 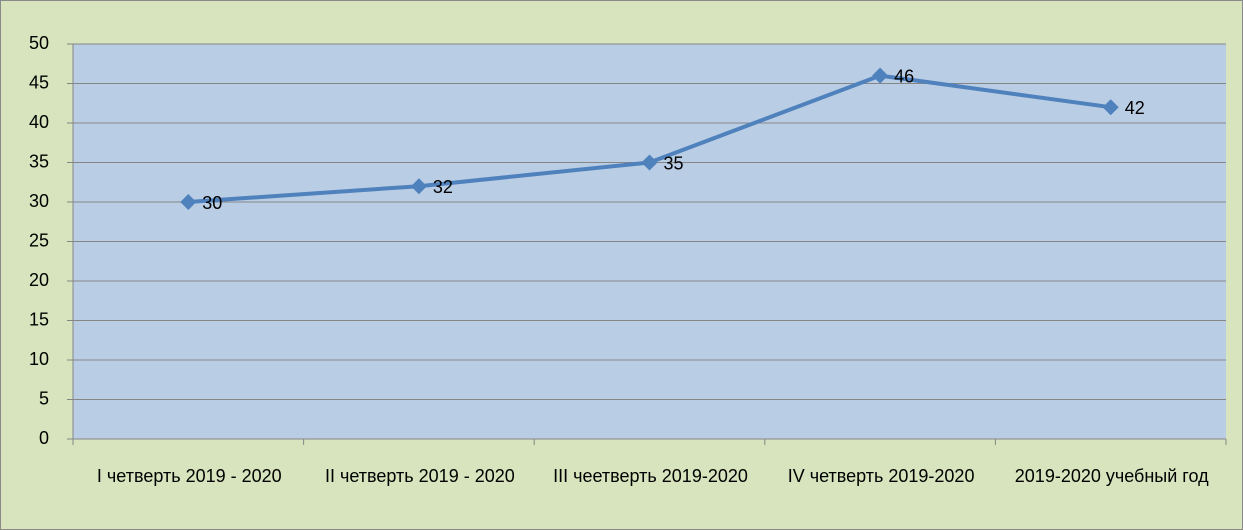 I want to click on x-tick-label: II четверть 2019 - 2020, so click(x=420, y=476).